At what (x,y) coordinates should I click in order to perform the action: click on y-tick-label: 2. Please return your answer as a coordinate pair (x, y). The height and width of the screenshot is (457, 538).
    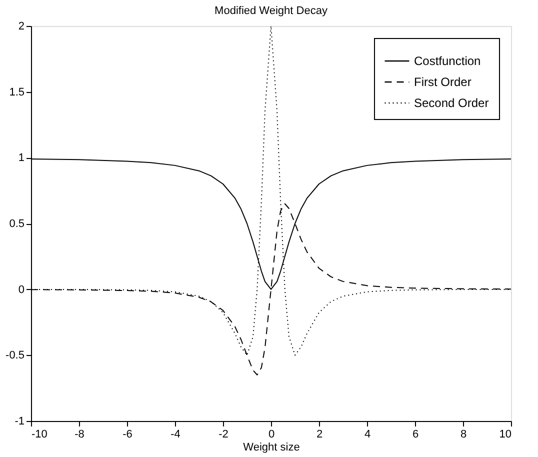
    Looking at the image, I should click on (21, 26).